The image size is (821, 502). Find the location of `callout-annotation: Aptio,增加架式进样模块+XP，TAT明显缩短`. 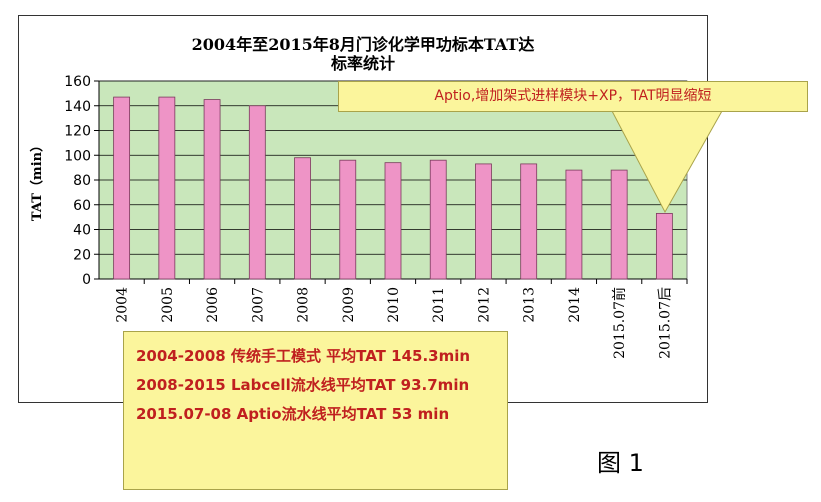

callout-annotation: Aptio,增加架式进样模块+XP，TAT明显缩短 is located at coordinates (573, 96).